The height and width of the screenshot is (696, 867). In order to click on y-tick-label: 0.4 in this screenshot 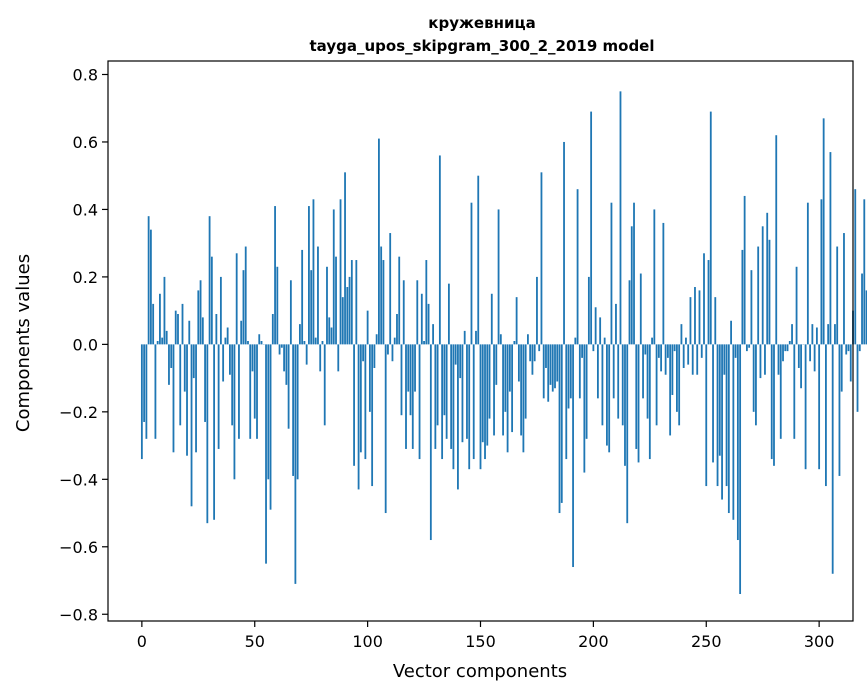, I will do `click(85, 209)`.